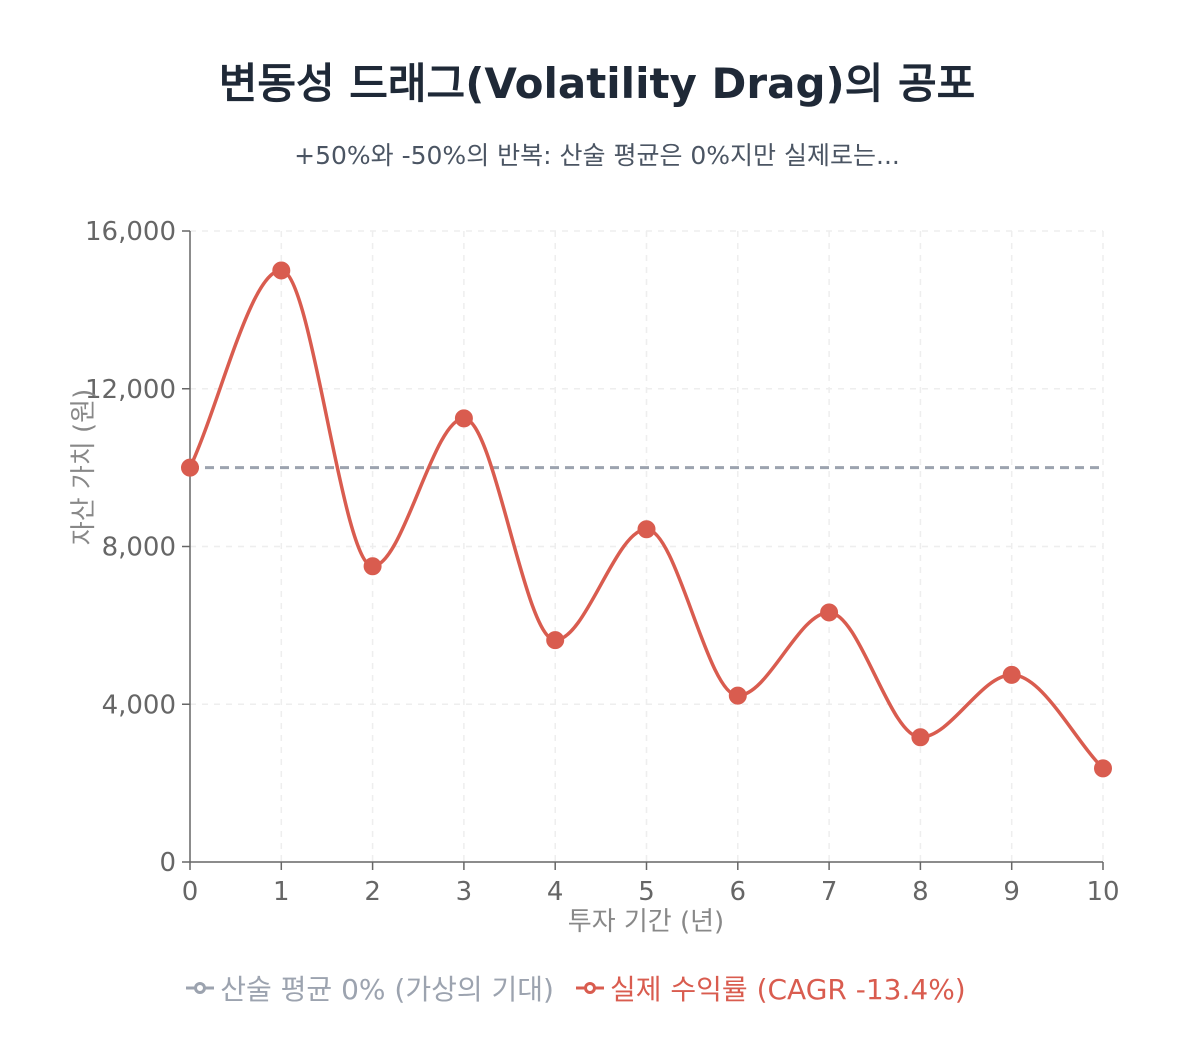  What do you see at coordinates (167, 863) in the screenshot?
I see `y-tick-label: 0` at bounding box center [167, 863].